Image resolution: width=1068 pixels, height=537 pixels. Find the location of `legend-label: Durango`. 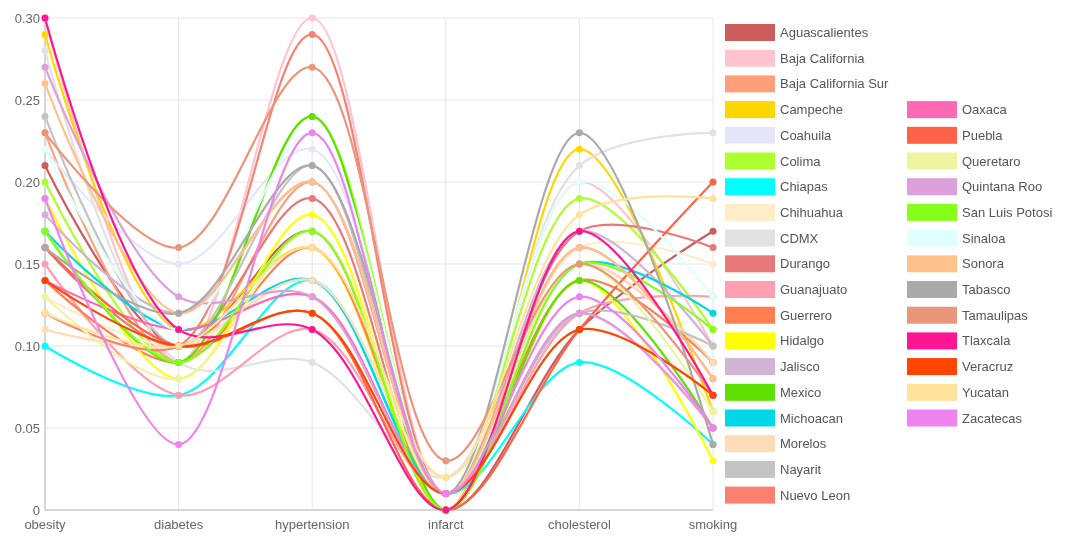

legend-label: Durango is located at coordinates (805, 264).